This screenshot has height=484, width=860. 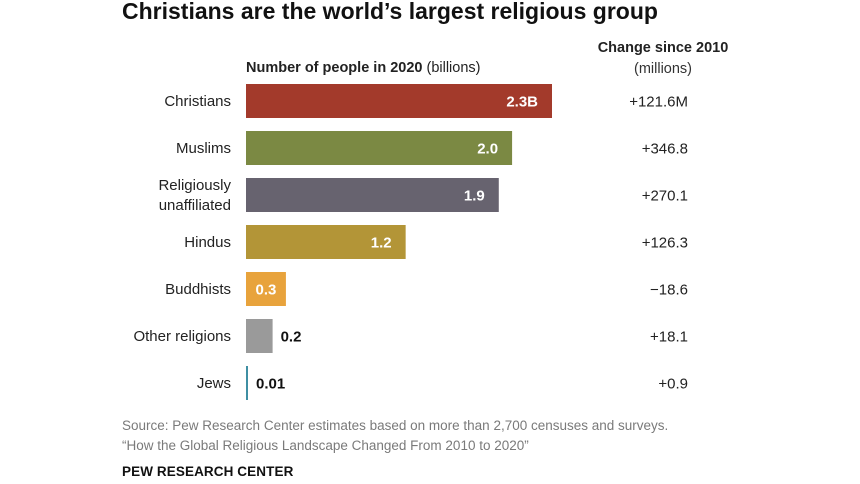 I want to click on category-label: Jews, so click(x=214, y=383).